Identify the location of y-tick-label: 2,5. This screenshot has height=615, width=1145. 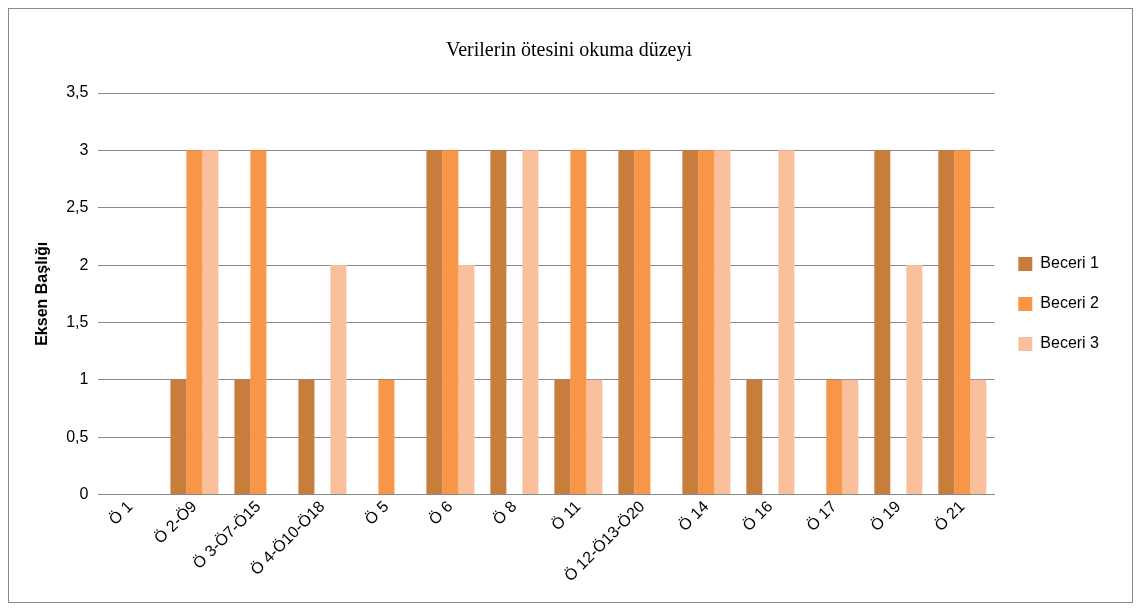
(77, 207).